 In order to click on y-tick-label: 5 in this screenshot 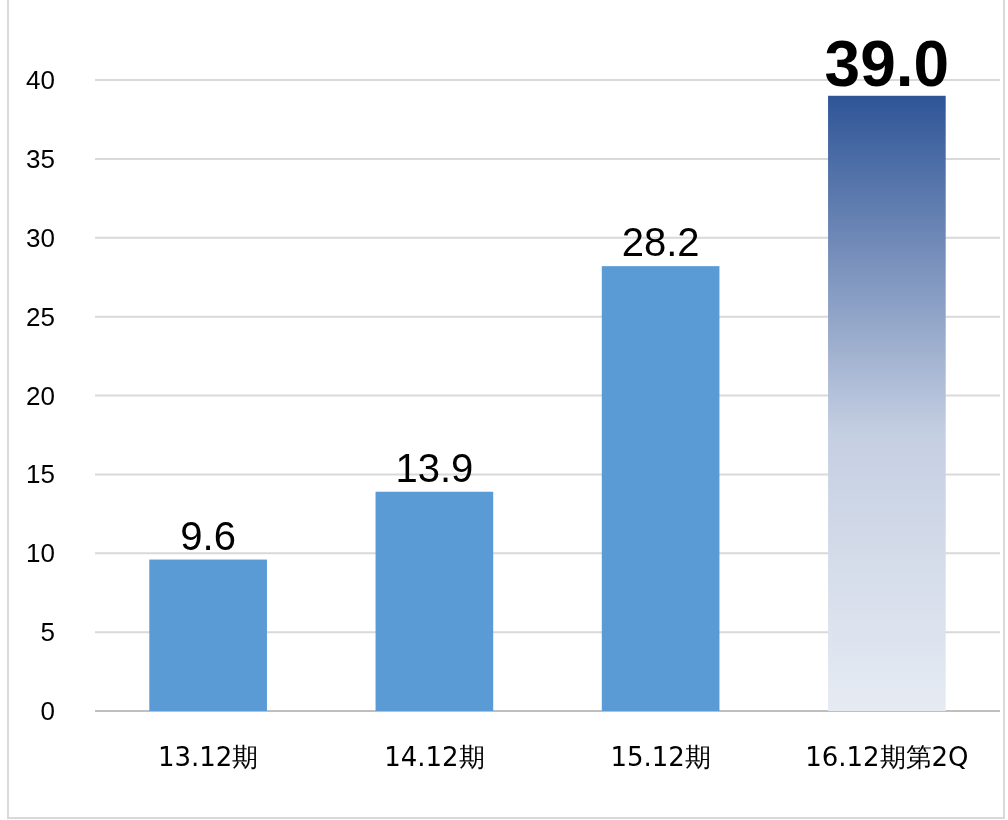, I will do `click(47, 632)`.